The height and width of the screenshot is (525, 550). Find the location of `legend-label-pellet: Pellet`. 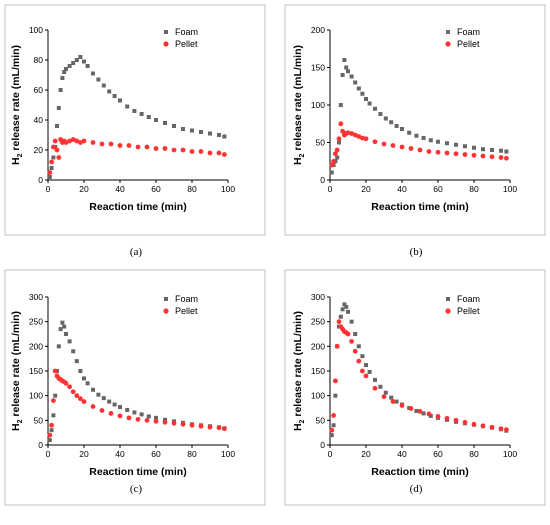

legend-label-pellet: Pellet is located at coordinates (186, 311).